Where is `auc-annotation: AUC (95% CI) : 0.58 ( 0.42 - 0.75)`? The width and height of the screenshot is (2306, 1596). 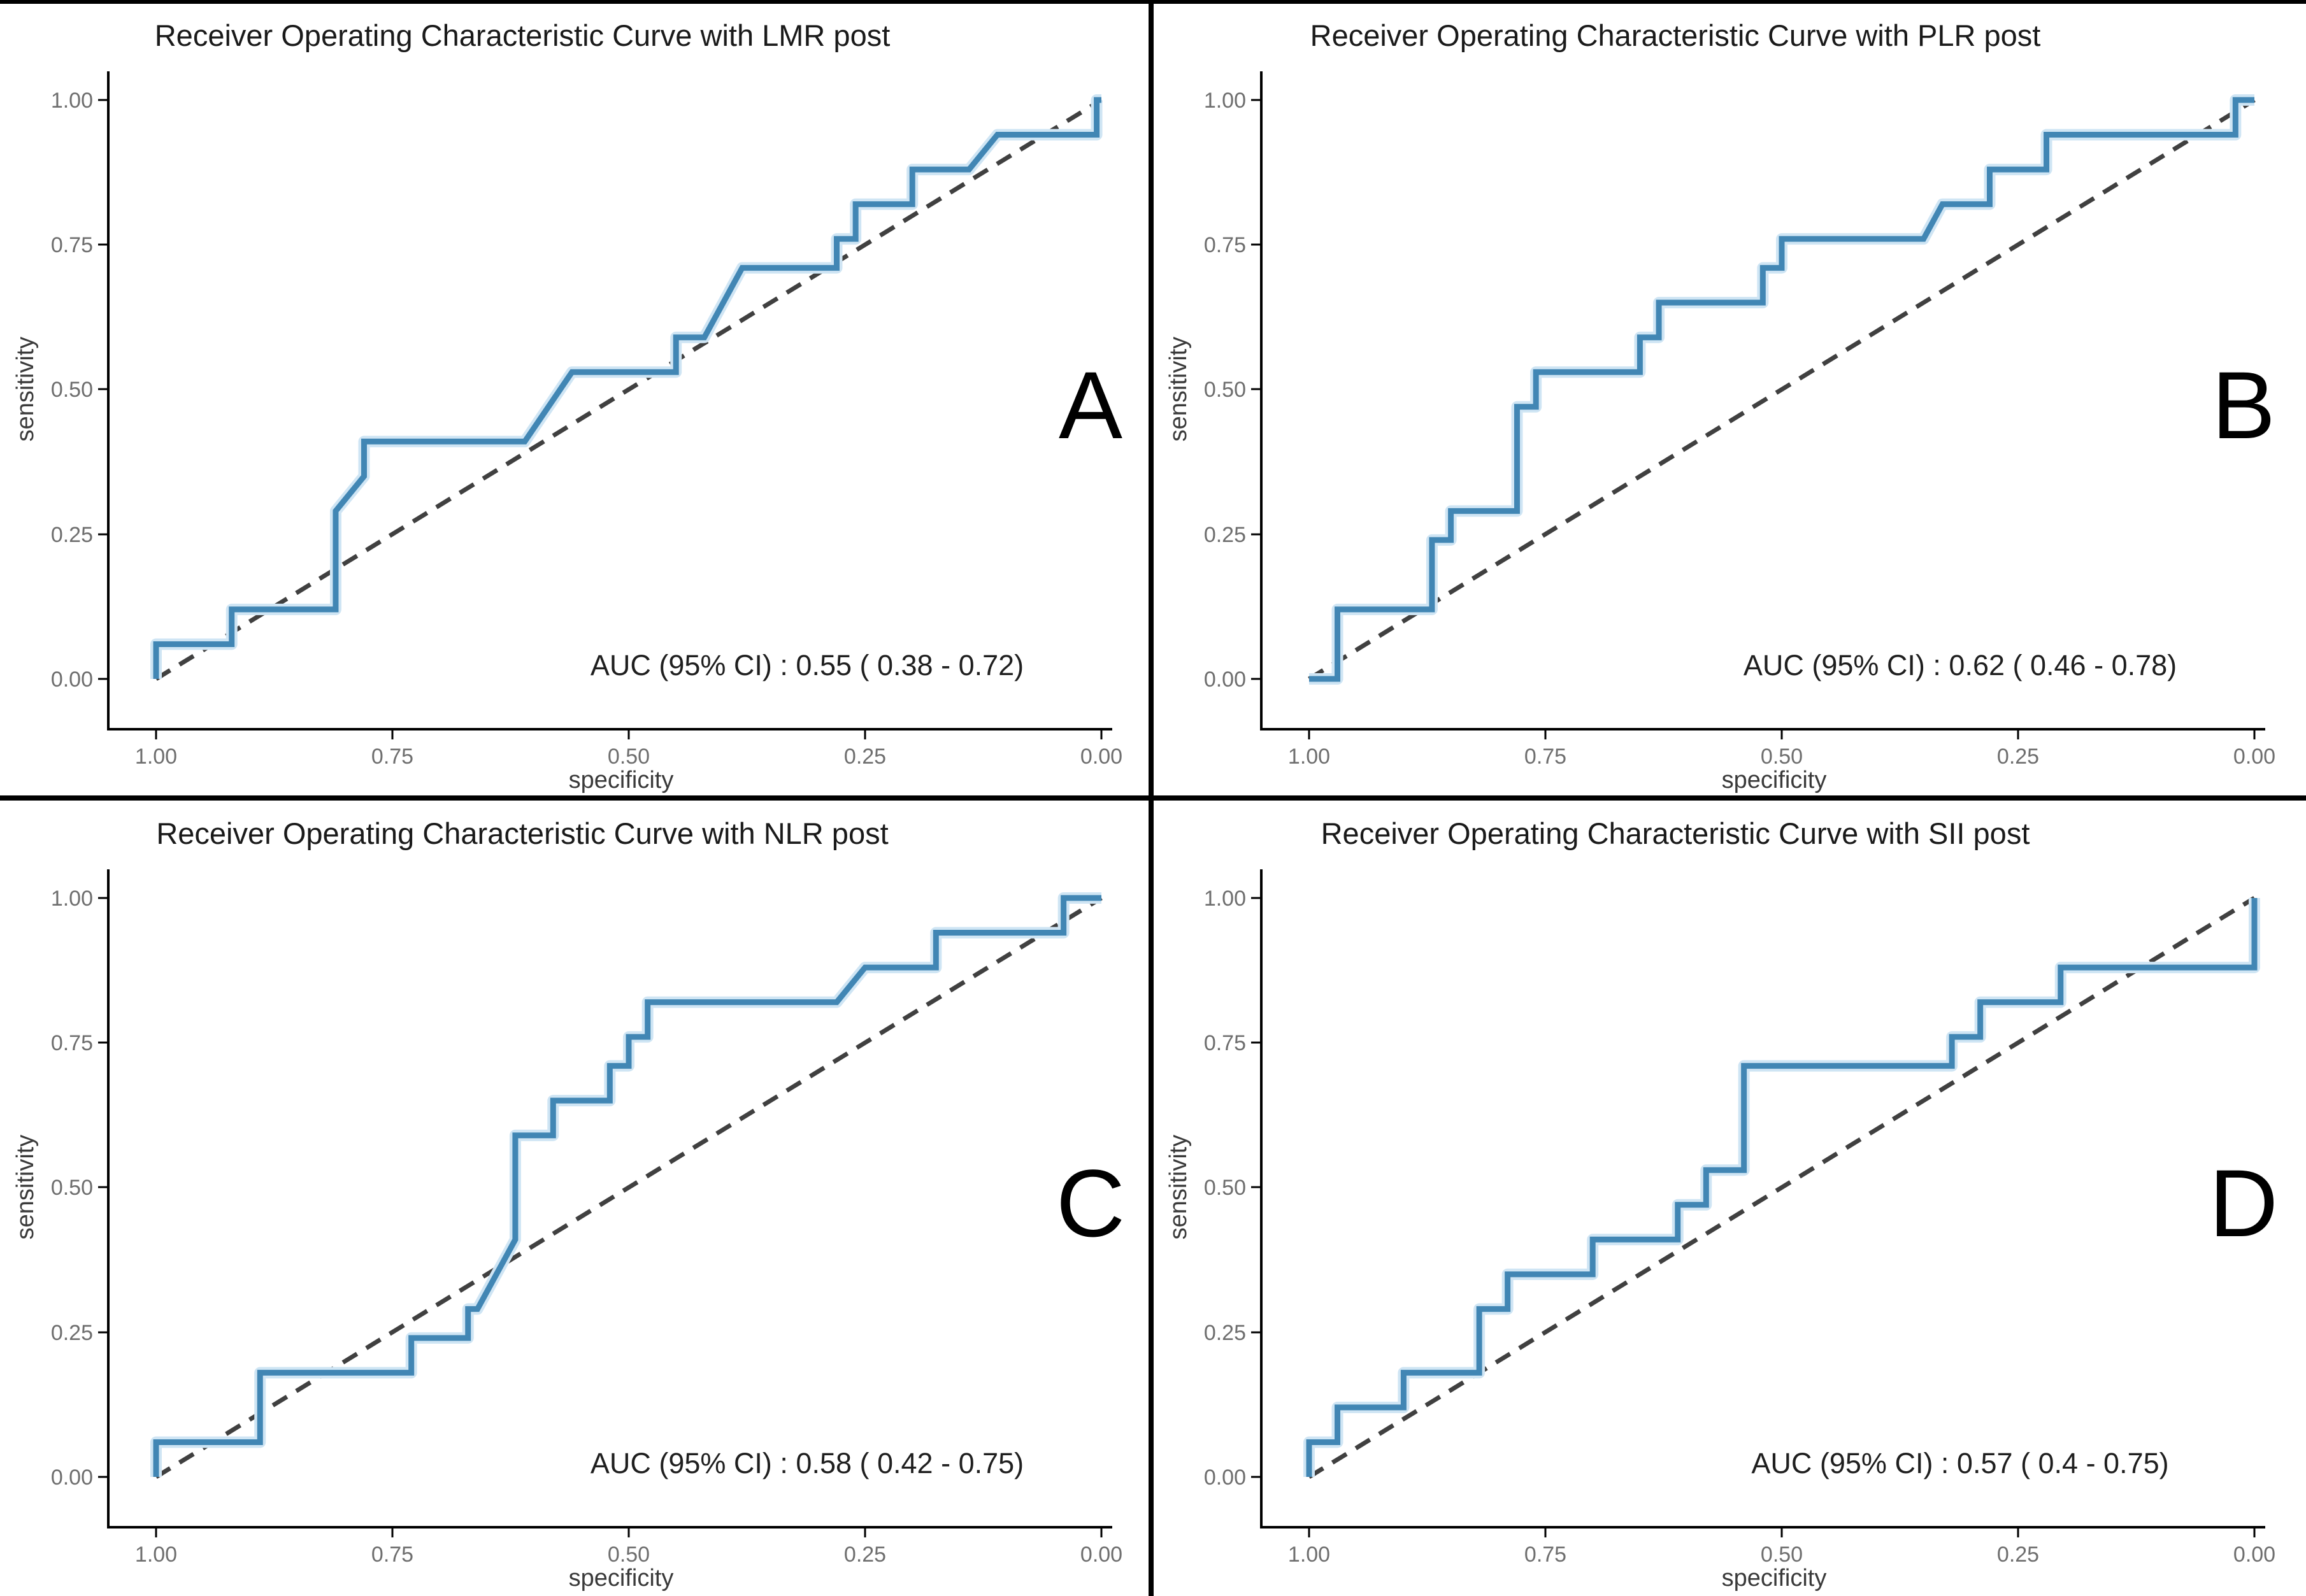
auc-annotation: AUC (95% CI) : 0.58 ( 0.42 - 0.75) is located at coordinates (807, 1463).